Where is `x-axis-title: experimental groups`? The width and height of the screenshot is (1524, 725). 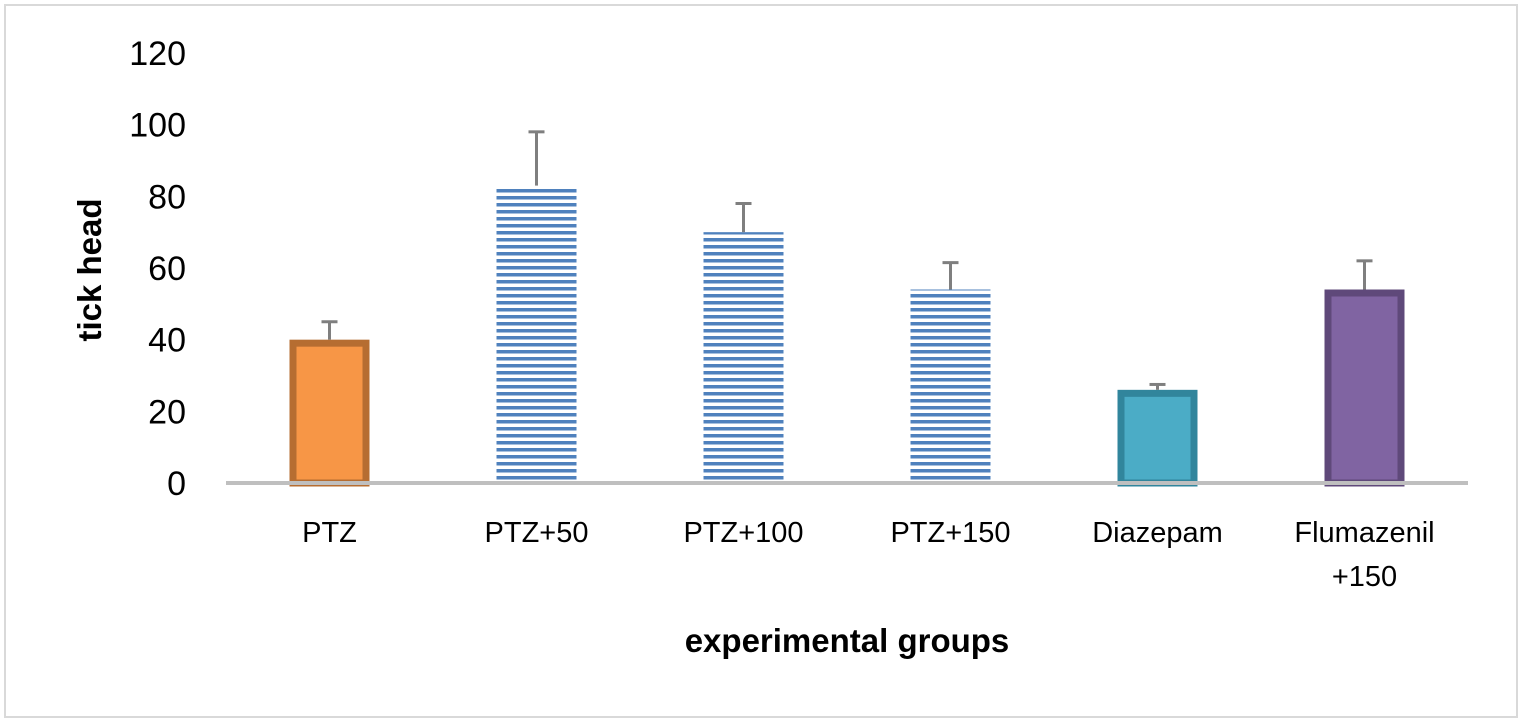
x-axis-title: experimental groups is located at coordinates (847, 640).